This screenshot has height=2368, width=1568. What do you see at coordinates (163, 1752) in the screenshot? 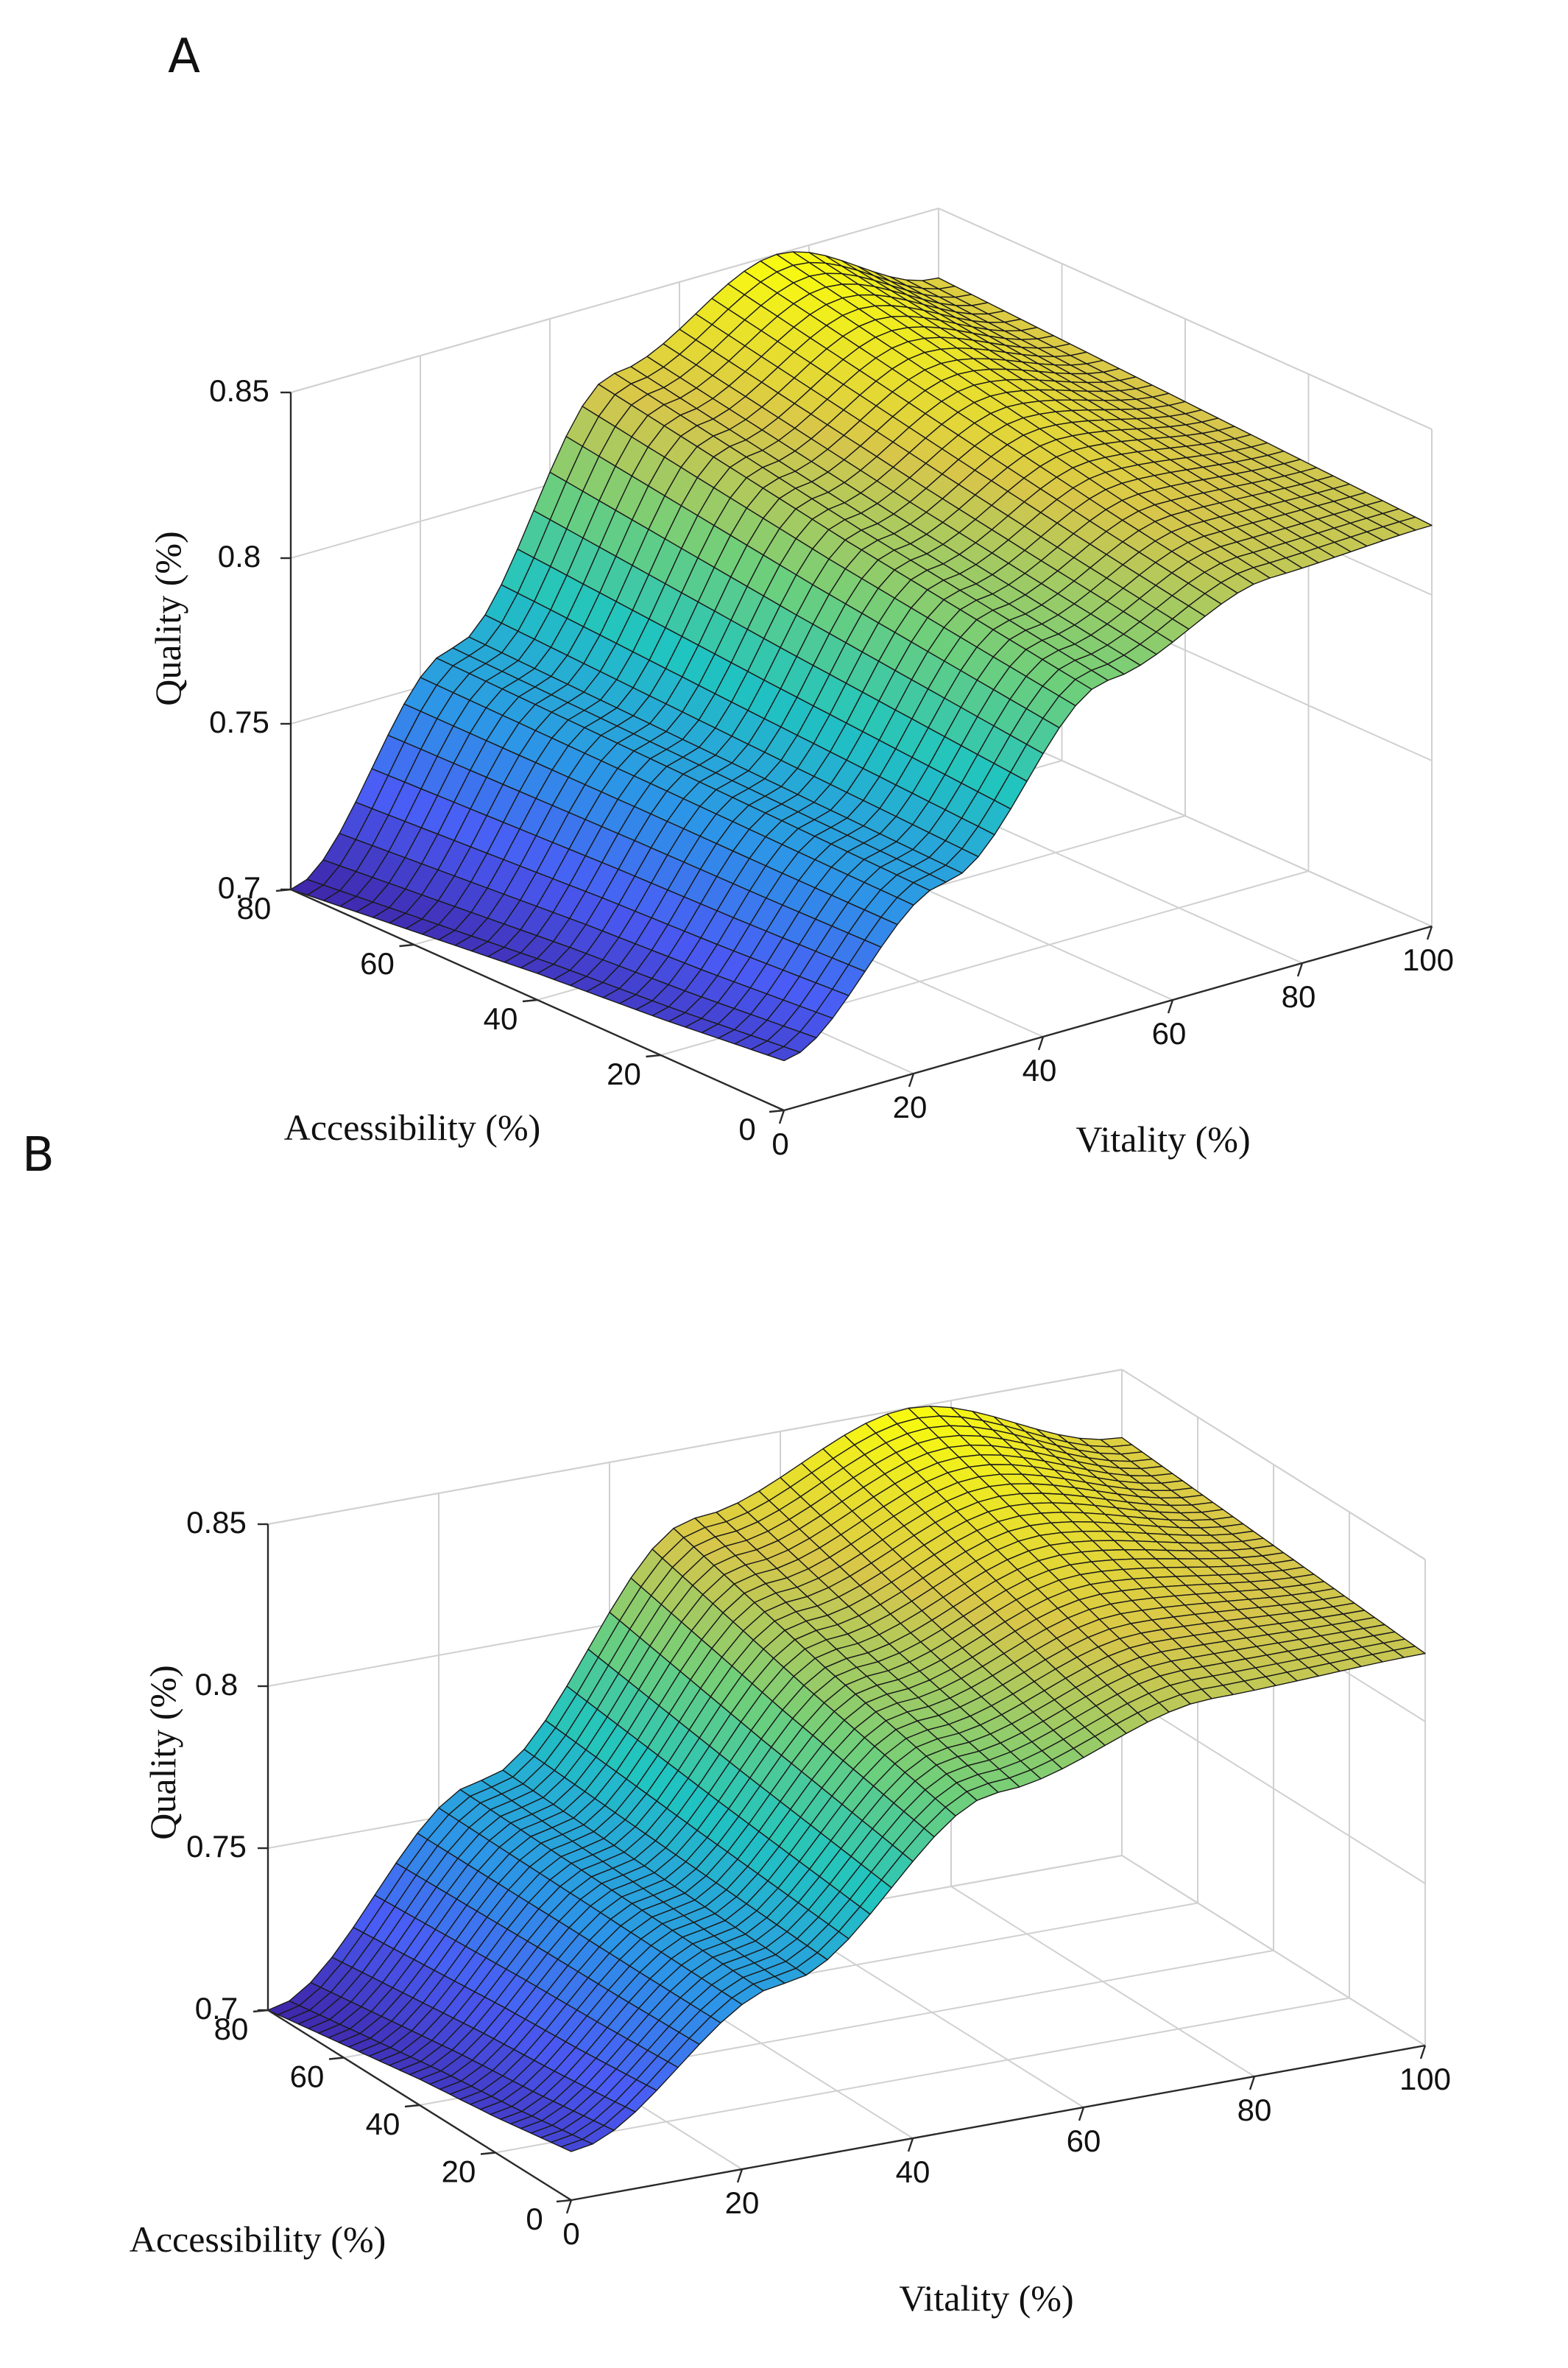
I see `panel-b-quality-label: Quality (%)` at bounding box center [163, 1752].